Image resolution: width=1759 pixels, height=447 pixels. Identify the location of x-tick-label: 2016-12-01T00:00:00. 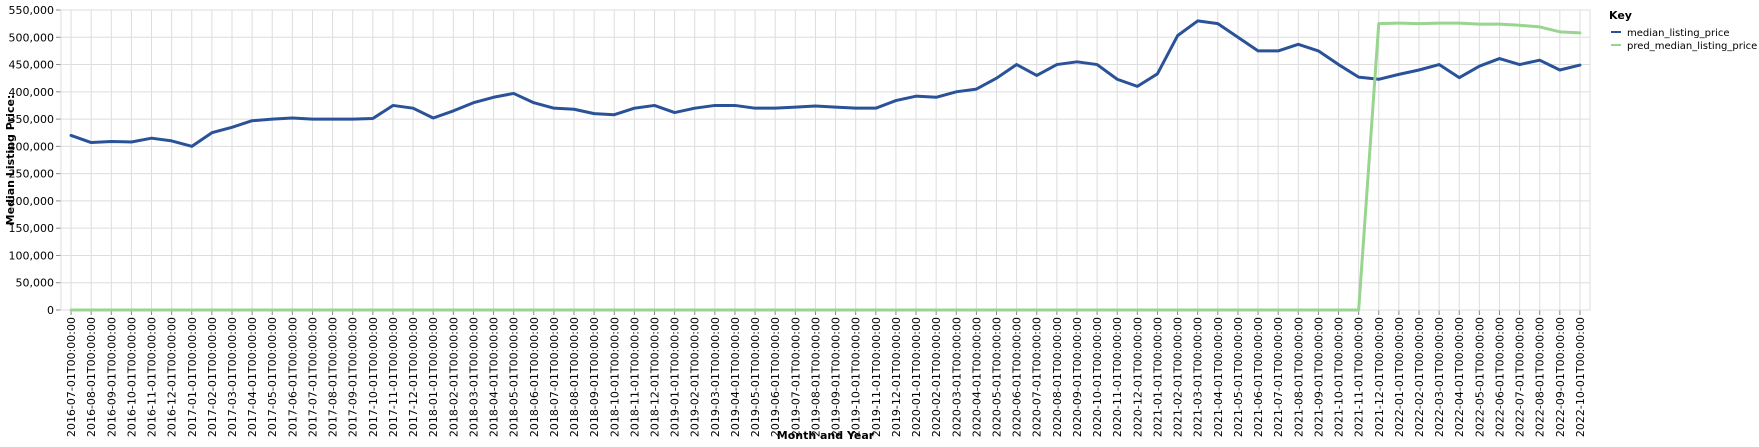
(172, 377).